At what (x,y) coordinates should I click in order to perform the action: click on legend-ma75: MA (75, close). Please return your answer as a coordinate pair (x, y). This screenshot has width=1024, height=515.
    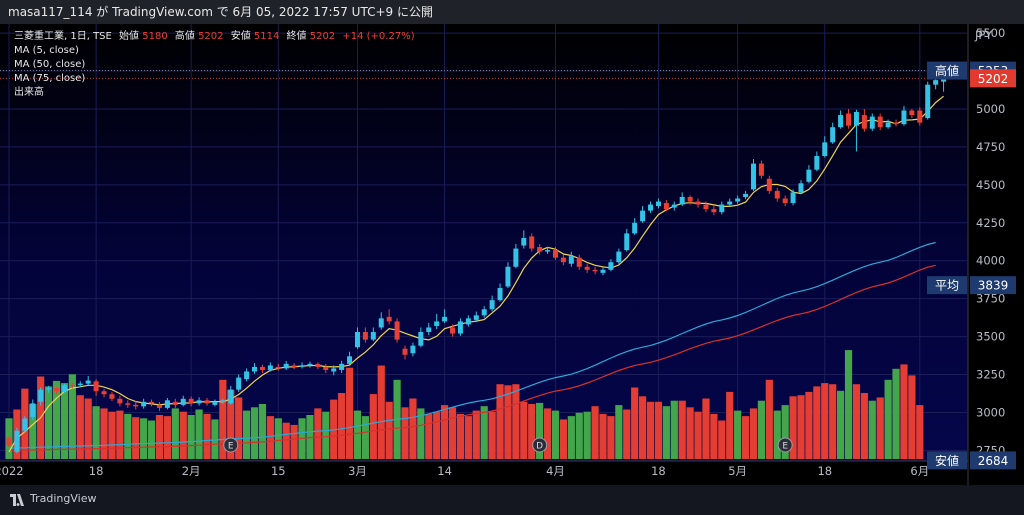
    Looking at the image, I should click on (49, 78).